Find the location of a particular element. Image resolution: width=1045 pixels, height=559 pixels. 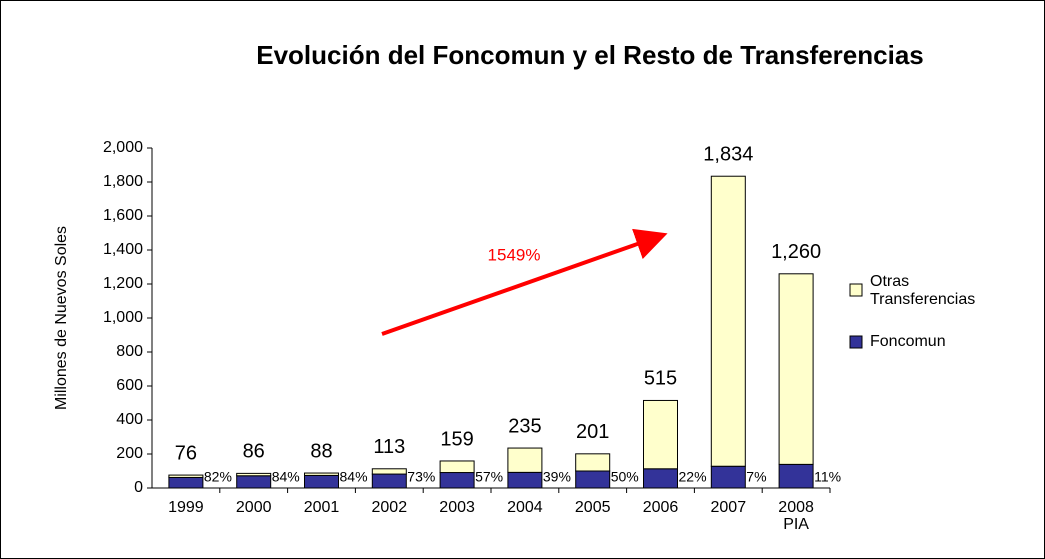

total-label: 88 is located at coordinates (321, 451).